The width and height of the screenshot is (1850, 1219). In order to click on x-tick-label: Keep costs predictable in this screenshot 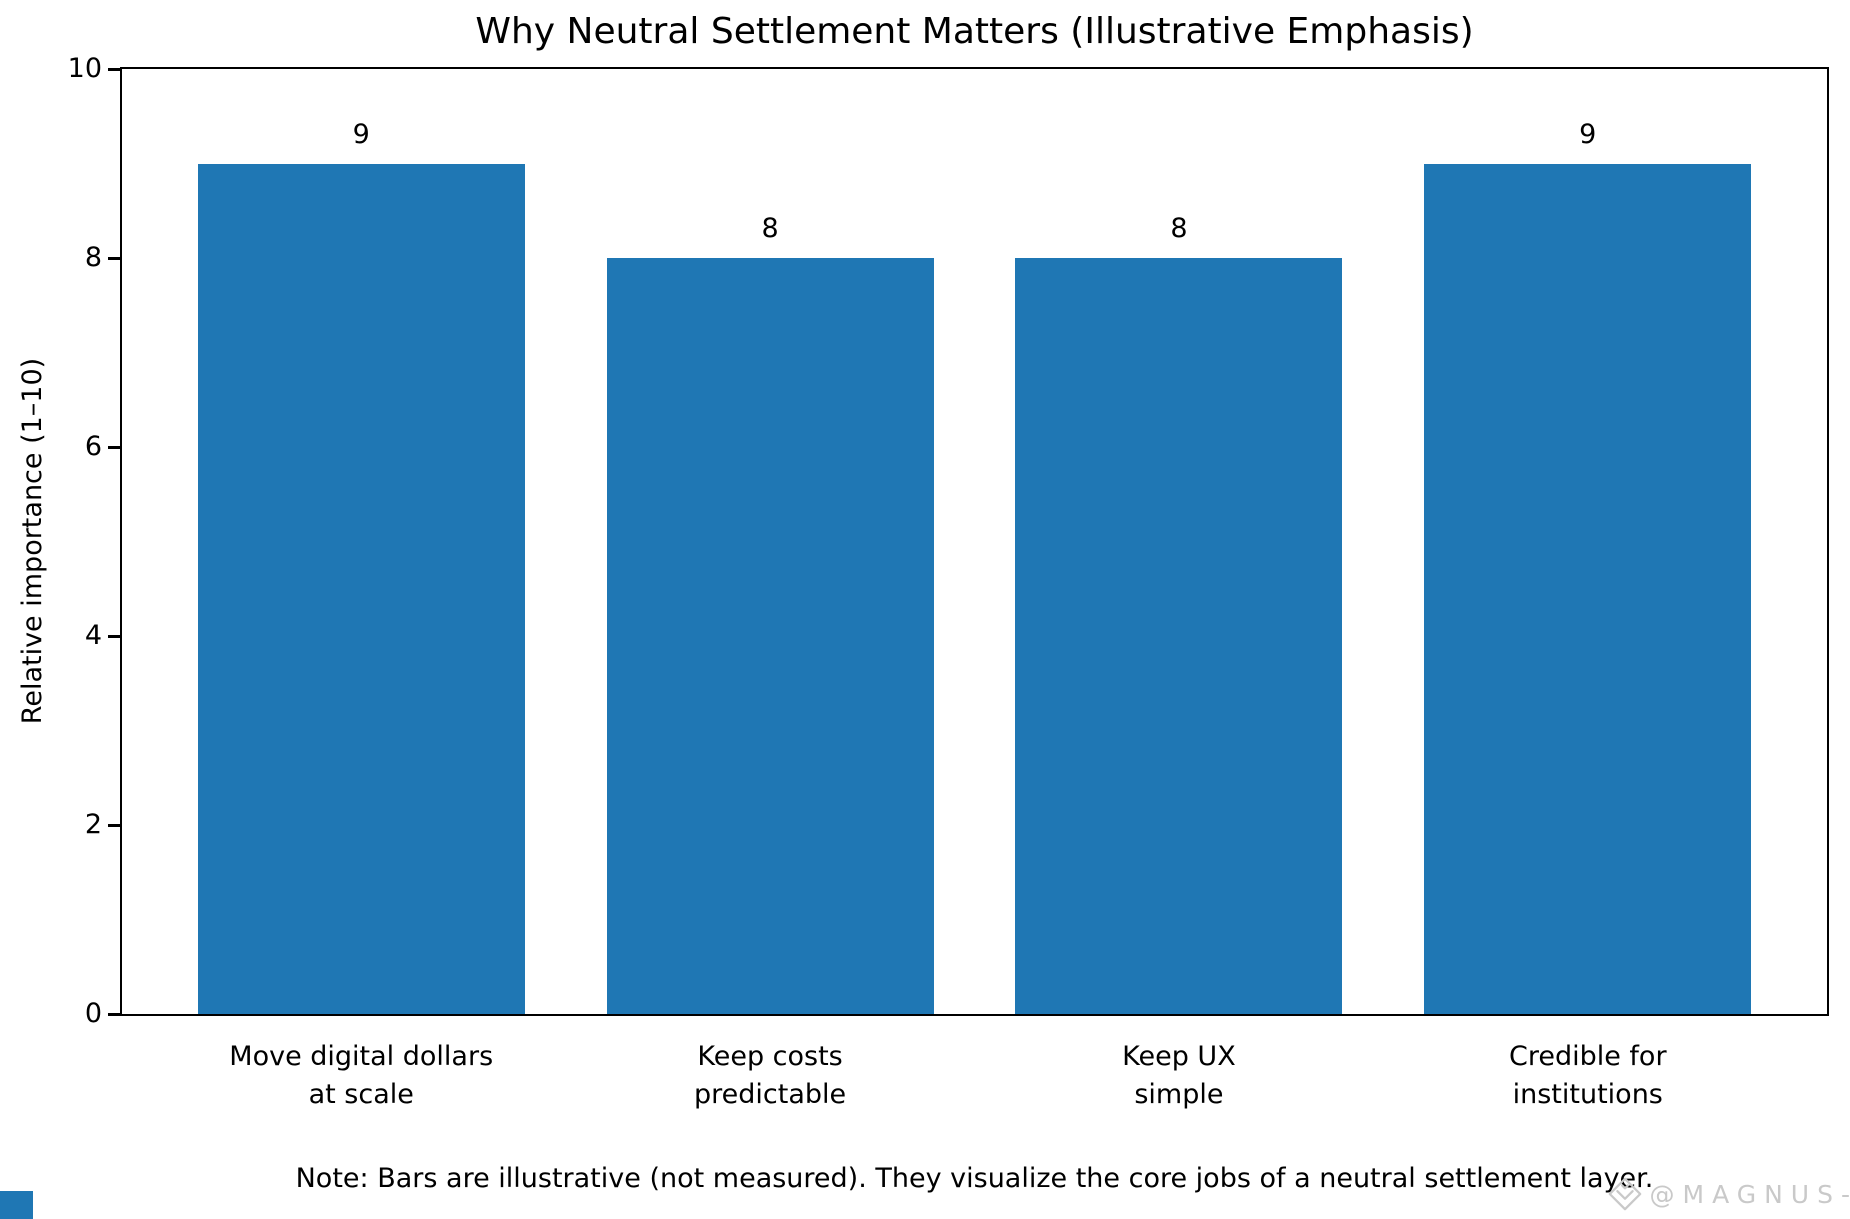, I will do `click(770, 1075)`.